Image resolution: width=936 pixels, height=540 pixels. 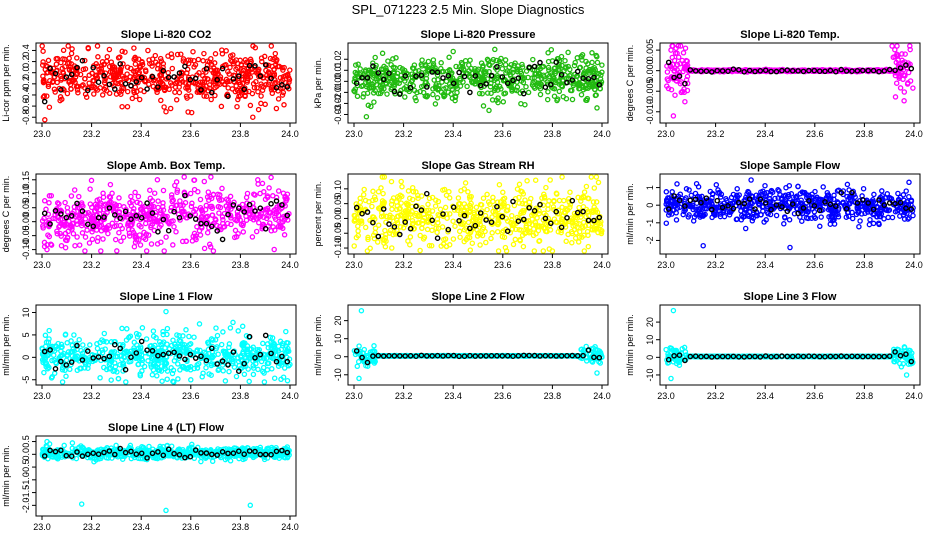 I want to click on chart-title: Slope Gas Stream RH, so click(x=477, y=166).